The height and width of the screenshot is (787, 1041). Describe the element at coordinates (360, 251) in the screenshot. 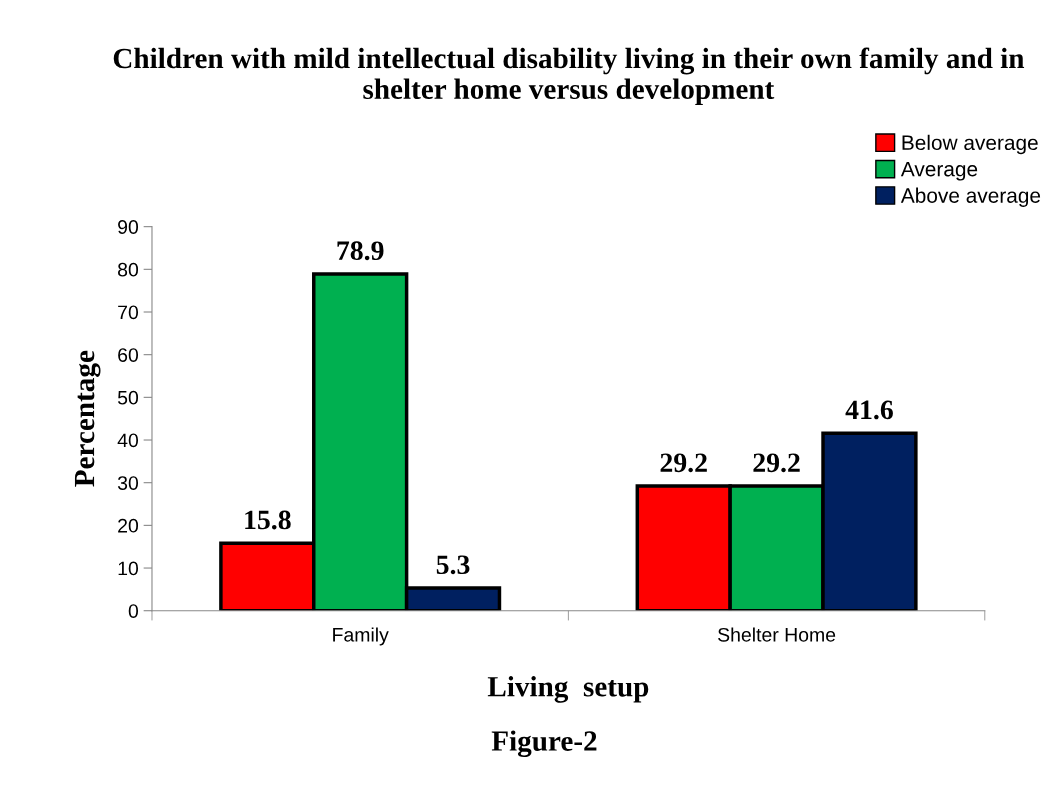

I see `data-label: 78.9` at that location.